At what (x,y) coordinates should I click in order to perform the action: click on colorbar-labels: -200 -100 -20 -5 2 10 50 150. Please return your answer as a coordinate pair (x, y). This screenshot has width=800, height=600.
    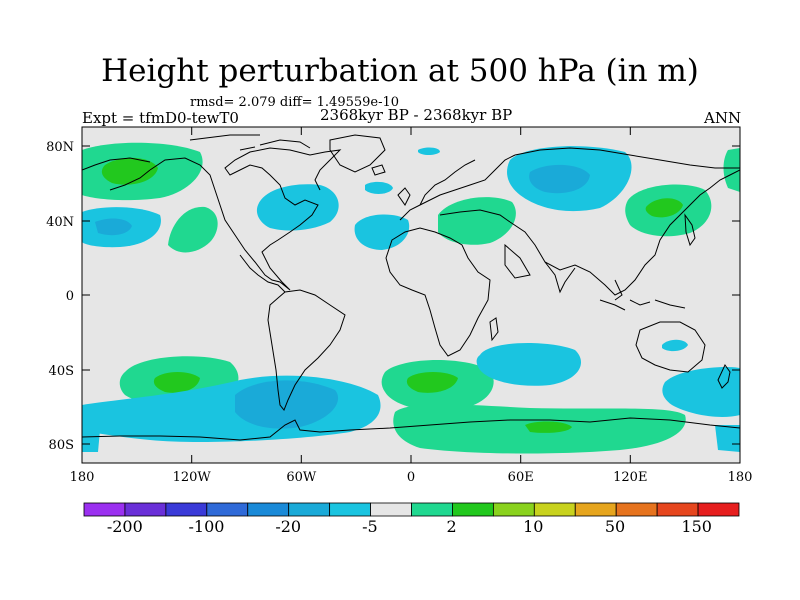
    Looking at the image, I should click on (409, 526).